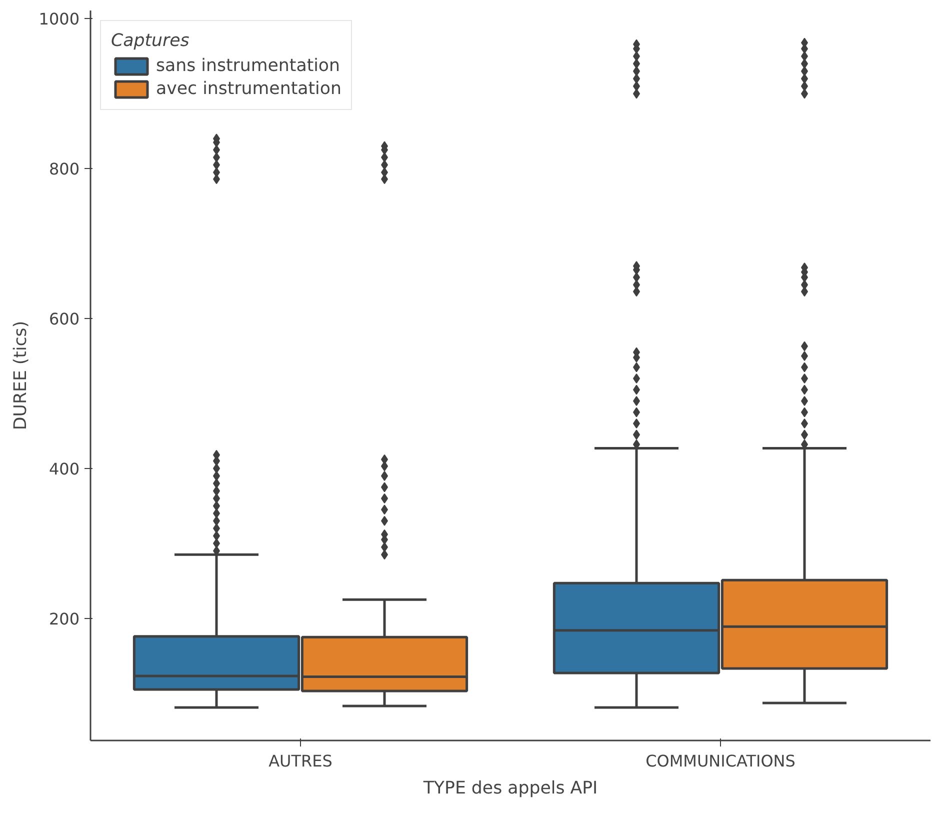  What do you see at coordinates (64, 319) in the screenshot?
I see `y-tick-label: 600` at bounding box center [64, 319].